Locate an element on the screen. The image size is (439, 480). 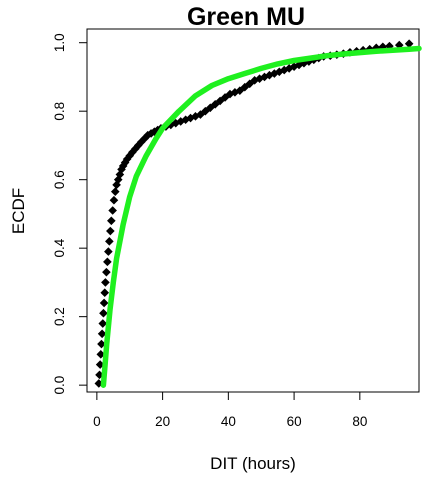
y-axis-label: ECDF is located at coordinates (18, 211).